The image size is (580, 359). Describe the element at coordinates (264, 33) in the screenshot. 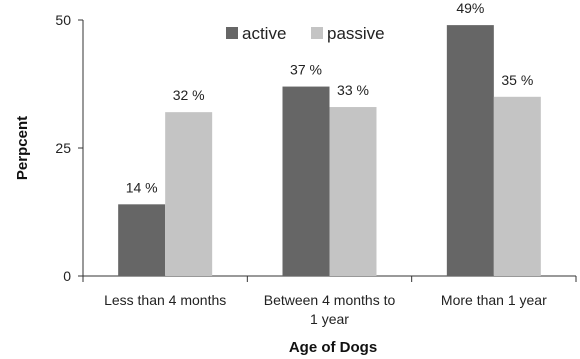

I see `legend-label-active: active` at that location.